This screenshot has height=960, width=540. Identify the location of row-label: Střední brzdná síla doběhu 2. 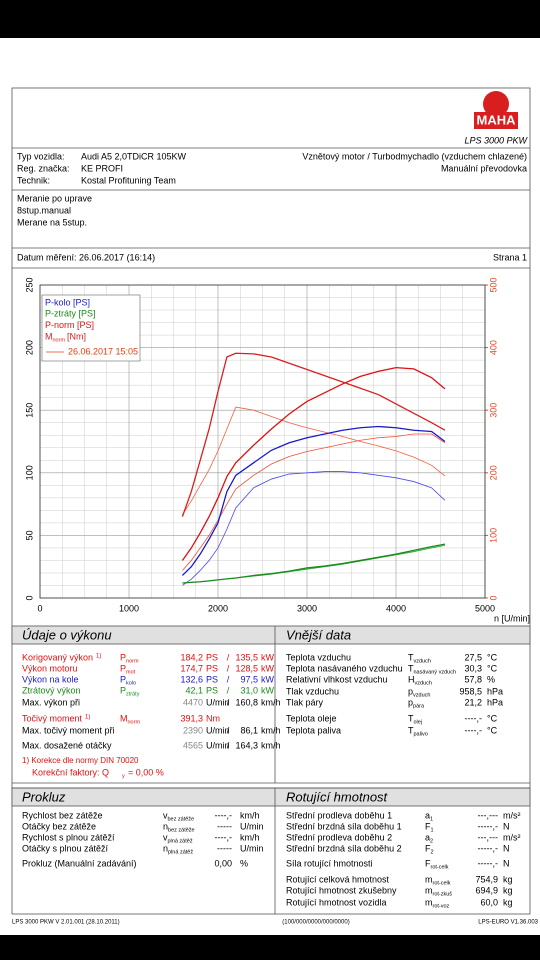
(344, 848).